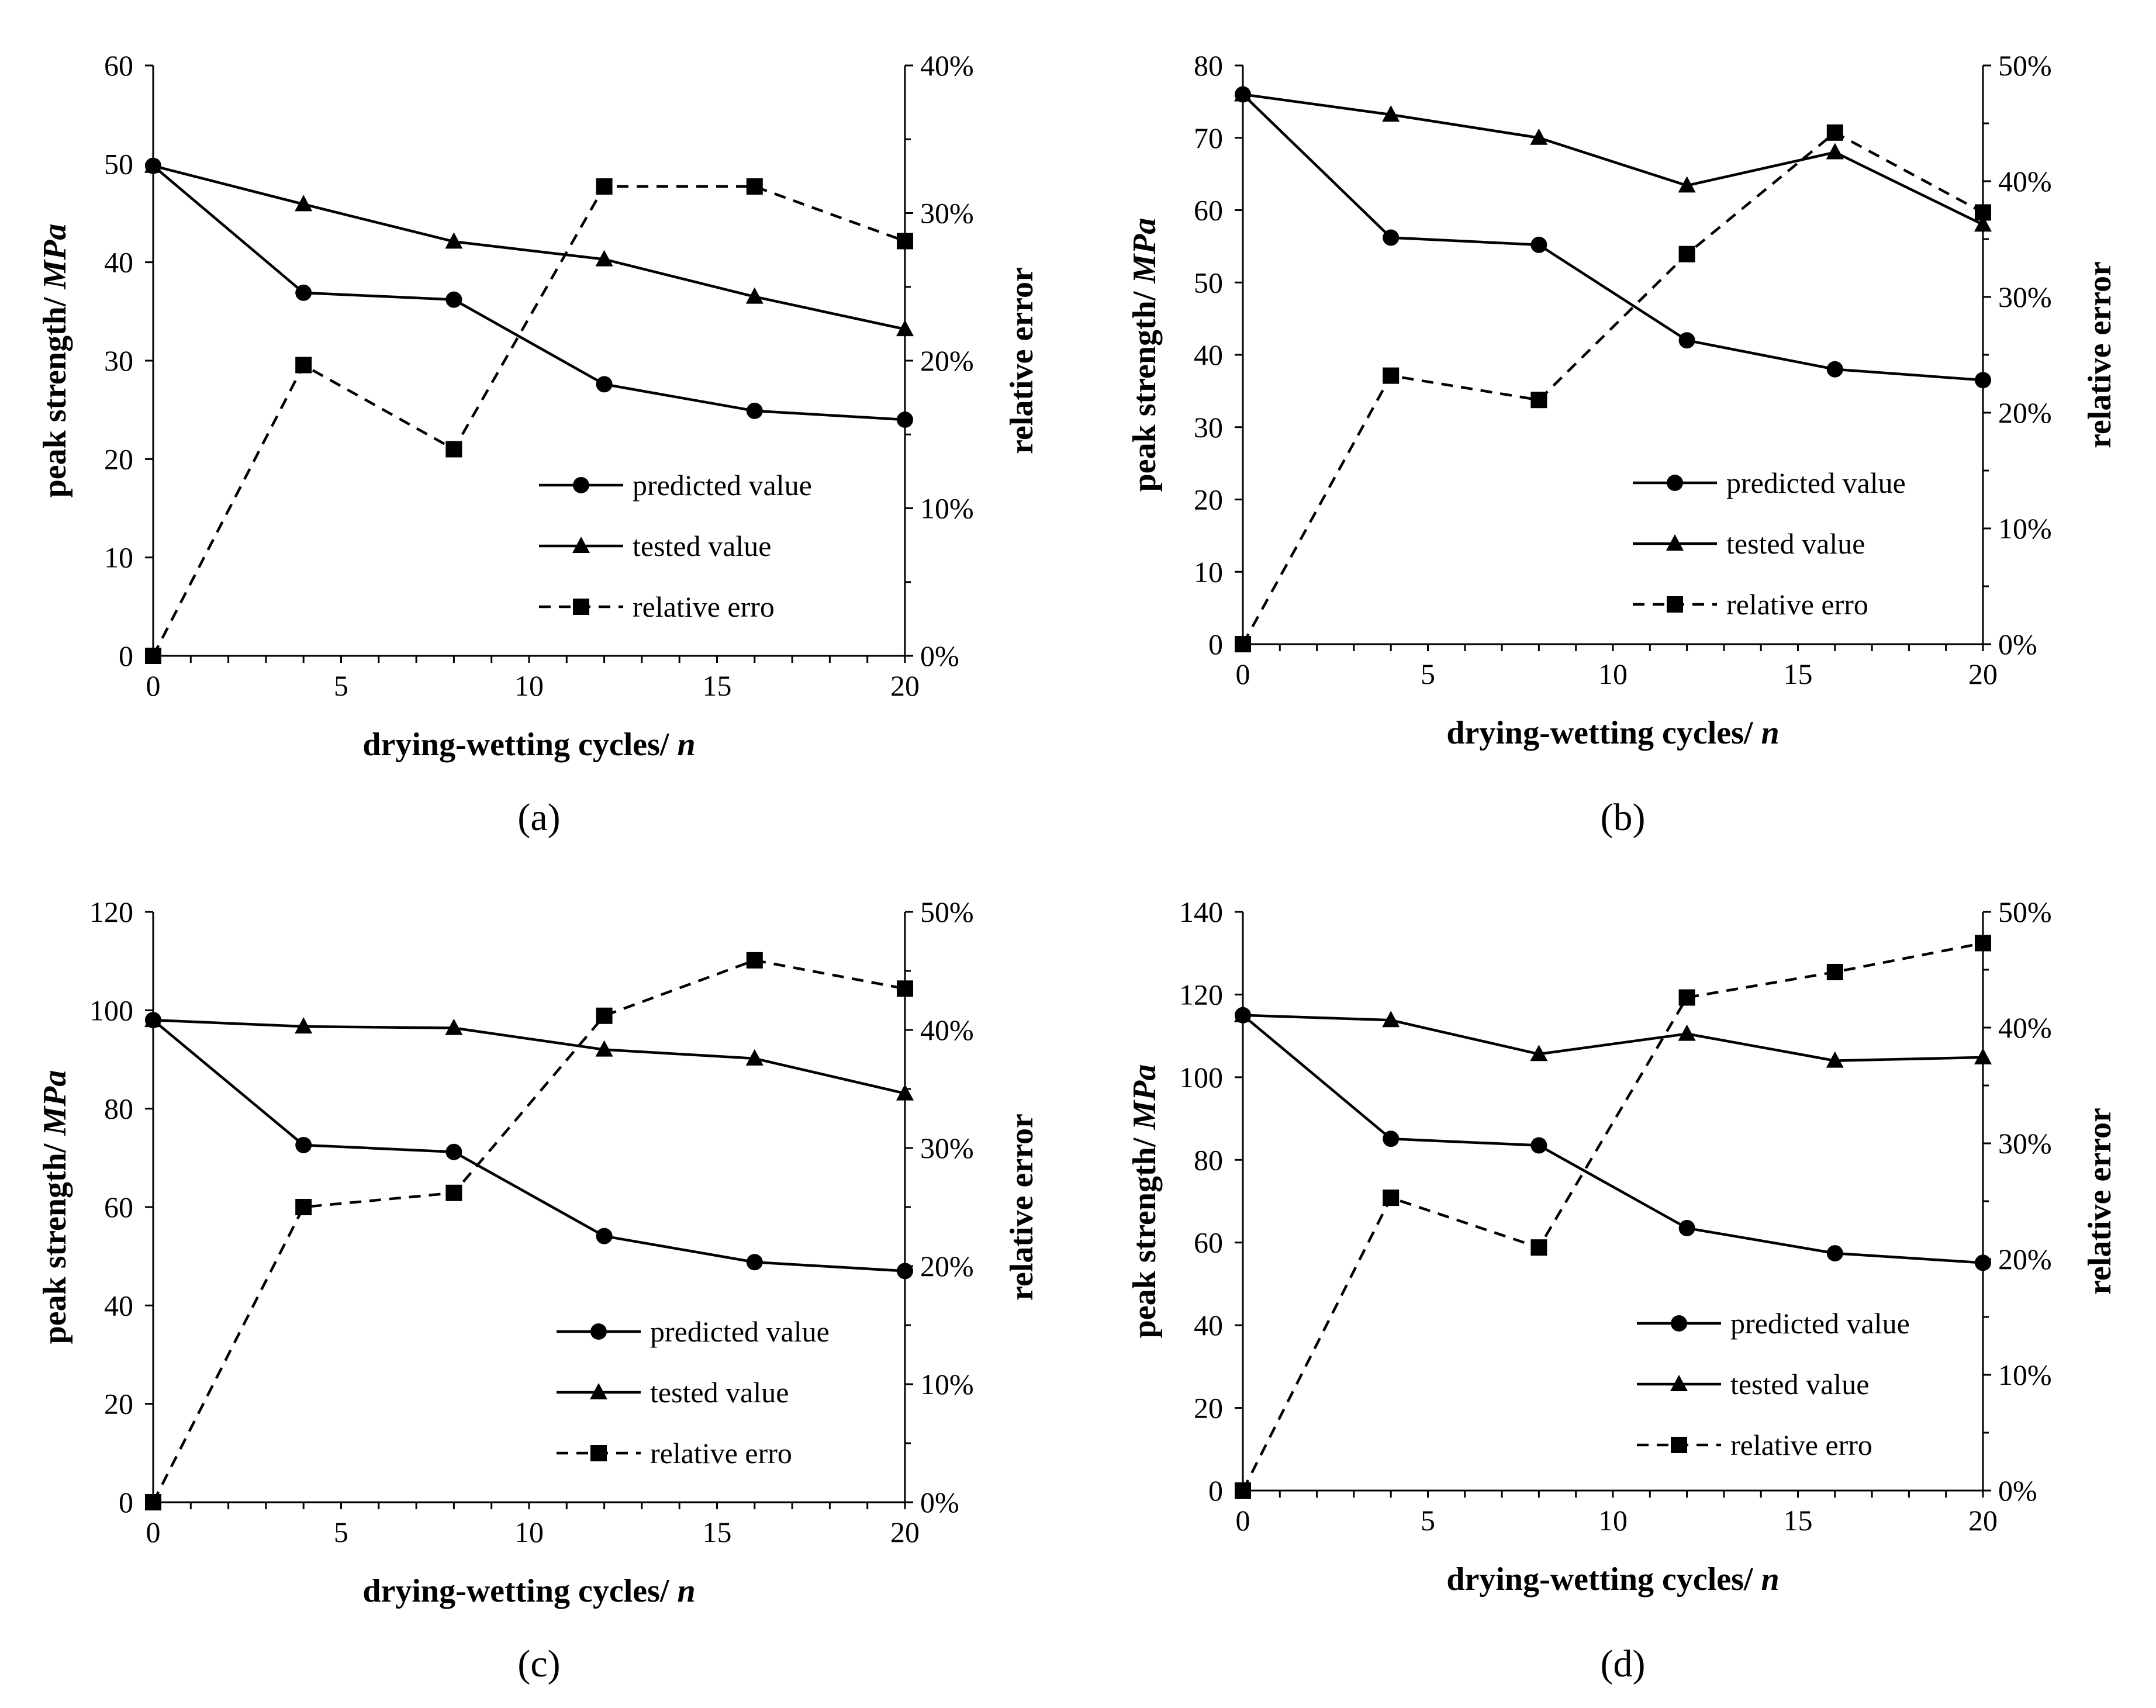 Image resolution: width=2156 pixels, height=1708 pixels. What do you see at coordinates (722, 485) in the screenshot?
I see `legend-label-predicted-value: predicted value` at bounding box center [722, 485].